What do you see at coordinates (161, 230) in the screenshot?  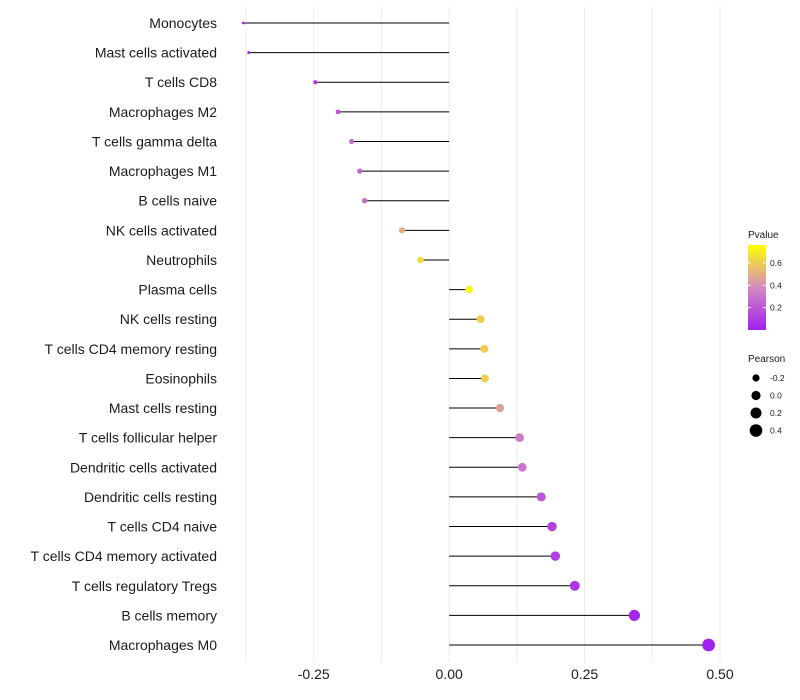 I see `category-label: NK cells activated` at bounding box center [161, 230].